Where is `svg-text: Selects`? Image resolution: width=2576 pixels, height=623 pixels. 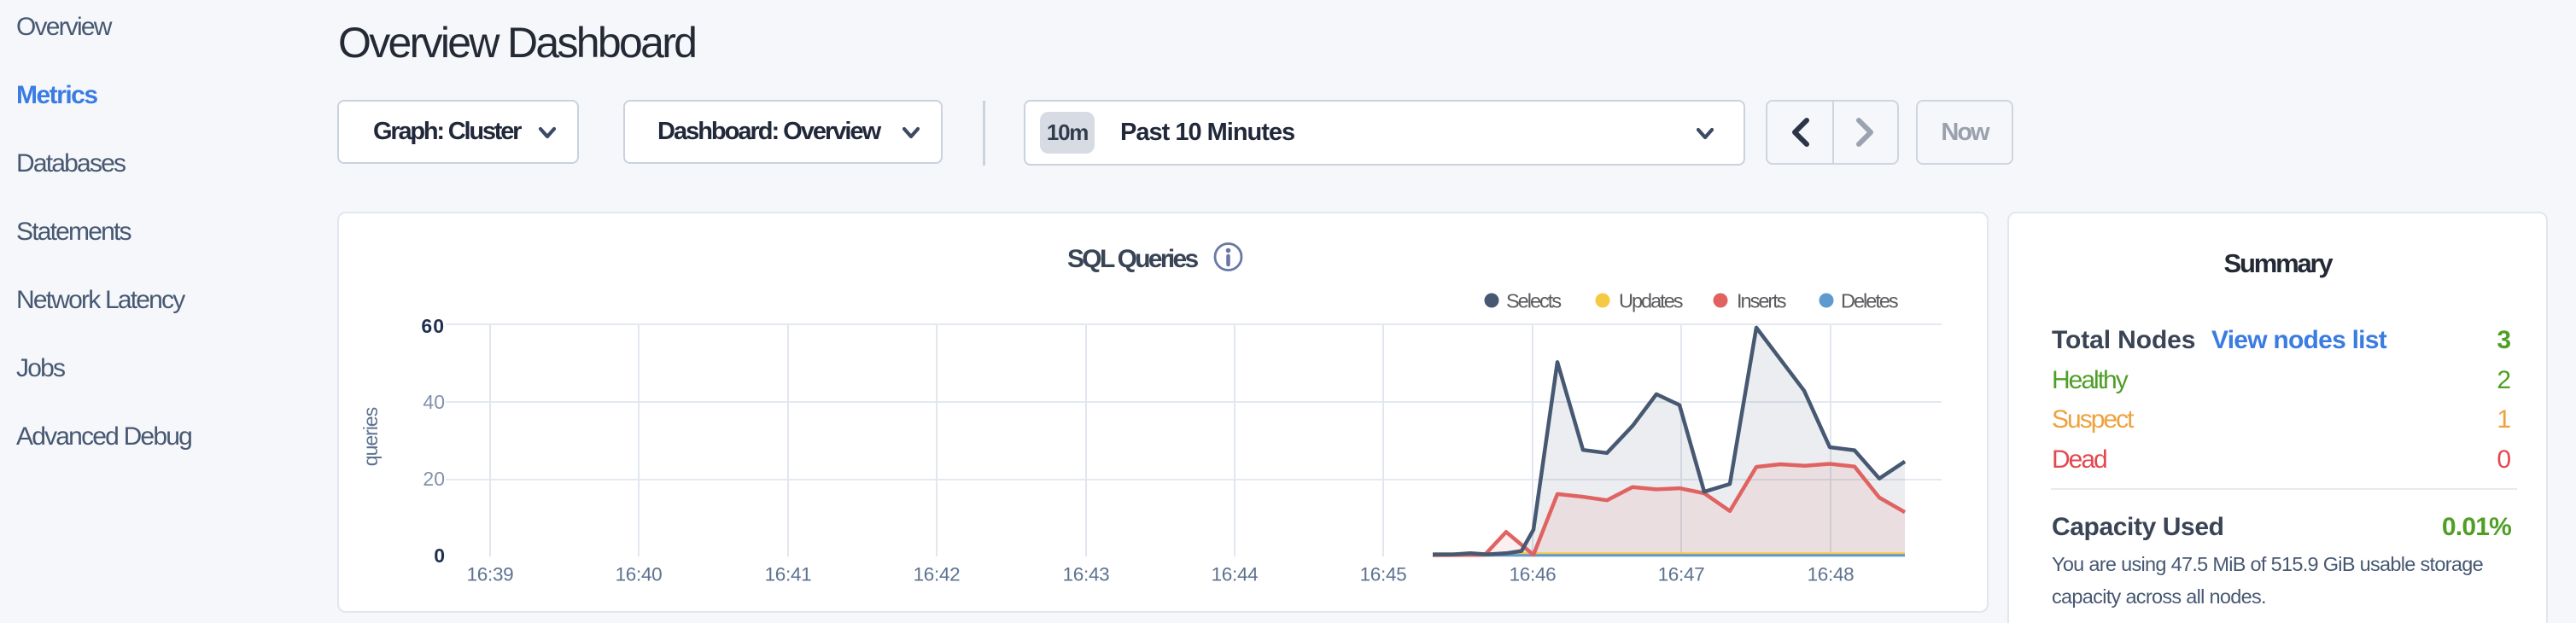 svg-text: Selects is located at coordinates (1533, 301).